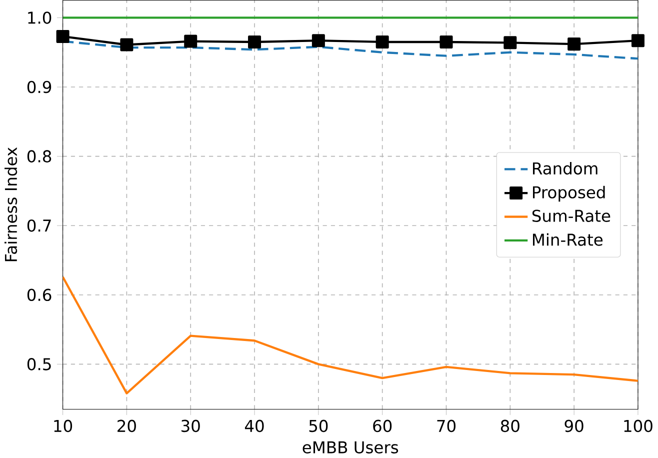 Image resolution: width=658 pixels, height=458 pixels. Describe the element at coordinates (39, 156) in the screenshot. I see `y-tick-label: 0.8` at that location.